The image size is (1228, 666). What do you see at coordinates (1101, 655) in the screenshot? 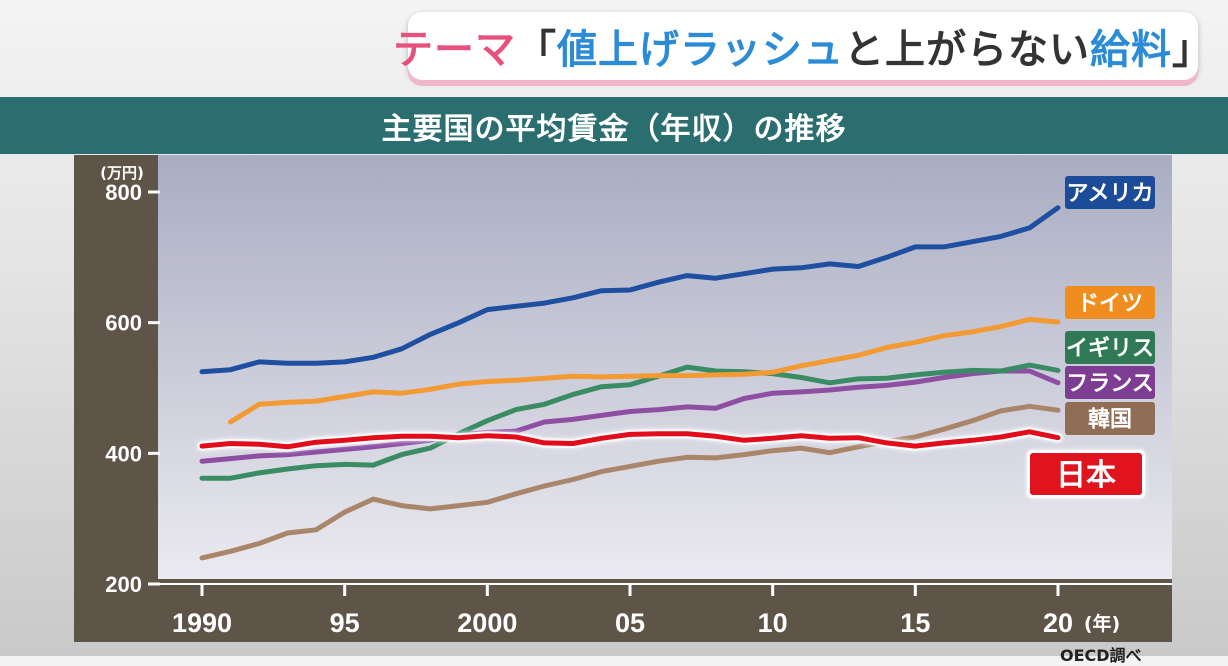
I see `source-note: OECD調べ` at bounding box center [1101, 655].